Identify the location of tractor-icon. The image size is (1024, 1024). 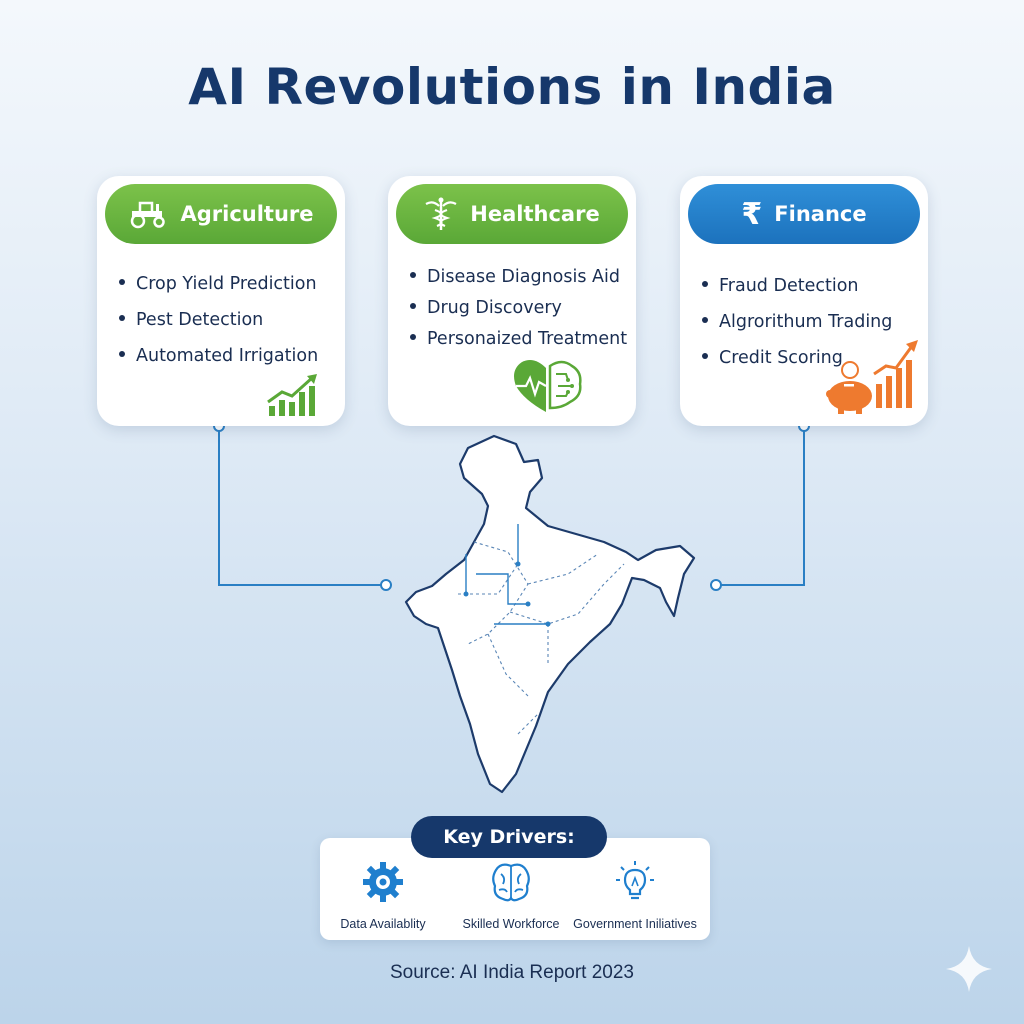
(148, 214).